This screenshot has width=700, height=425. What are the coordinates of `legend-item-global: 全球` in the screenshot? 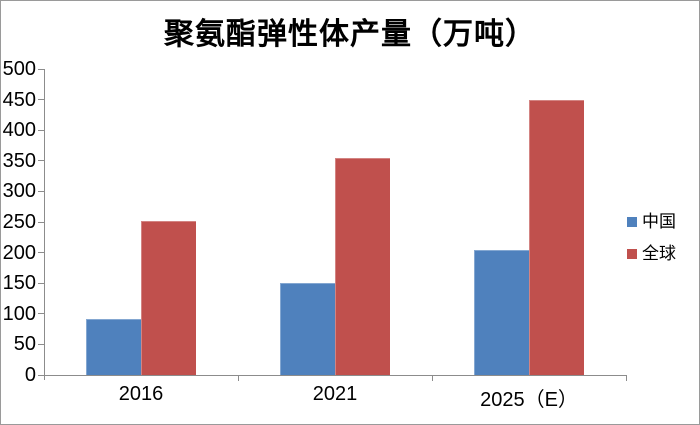 It's located at (651, 254).